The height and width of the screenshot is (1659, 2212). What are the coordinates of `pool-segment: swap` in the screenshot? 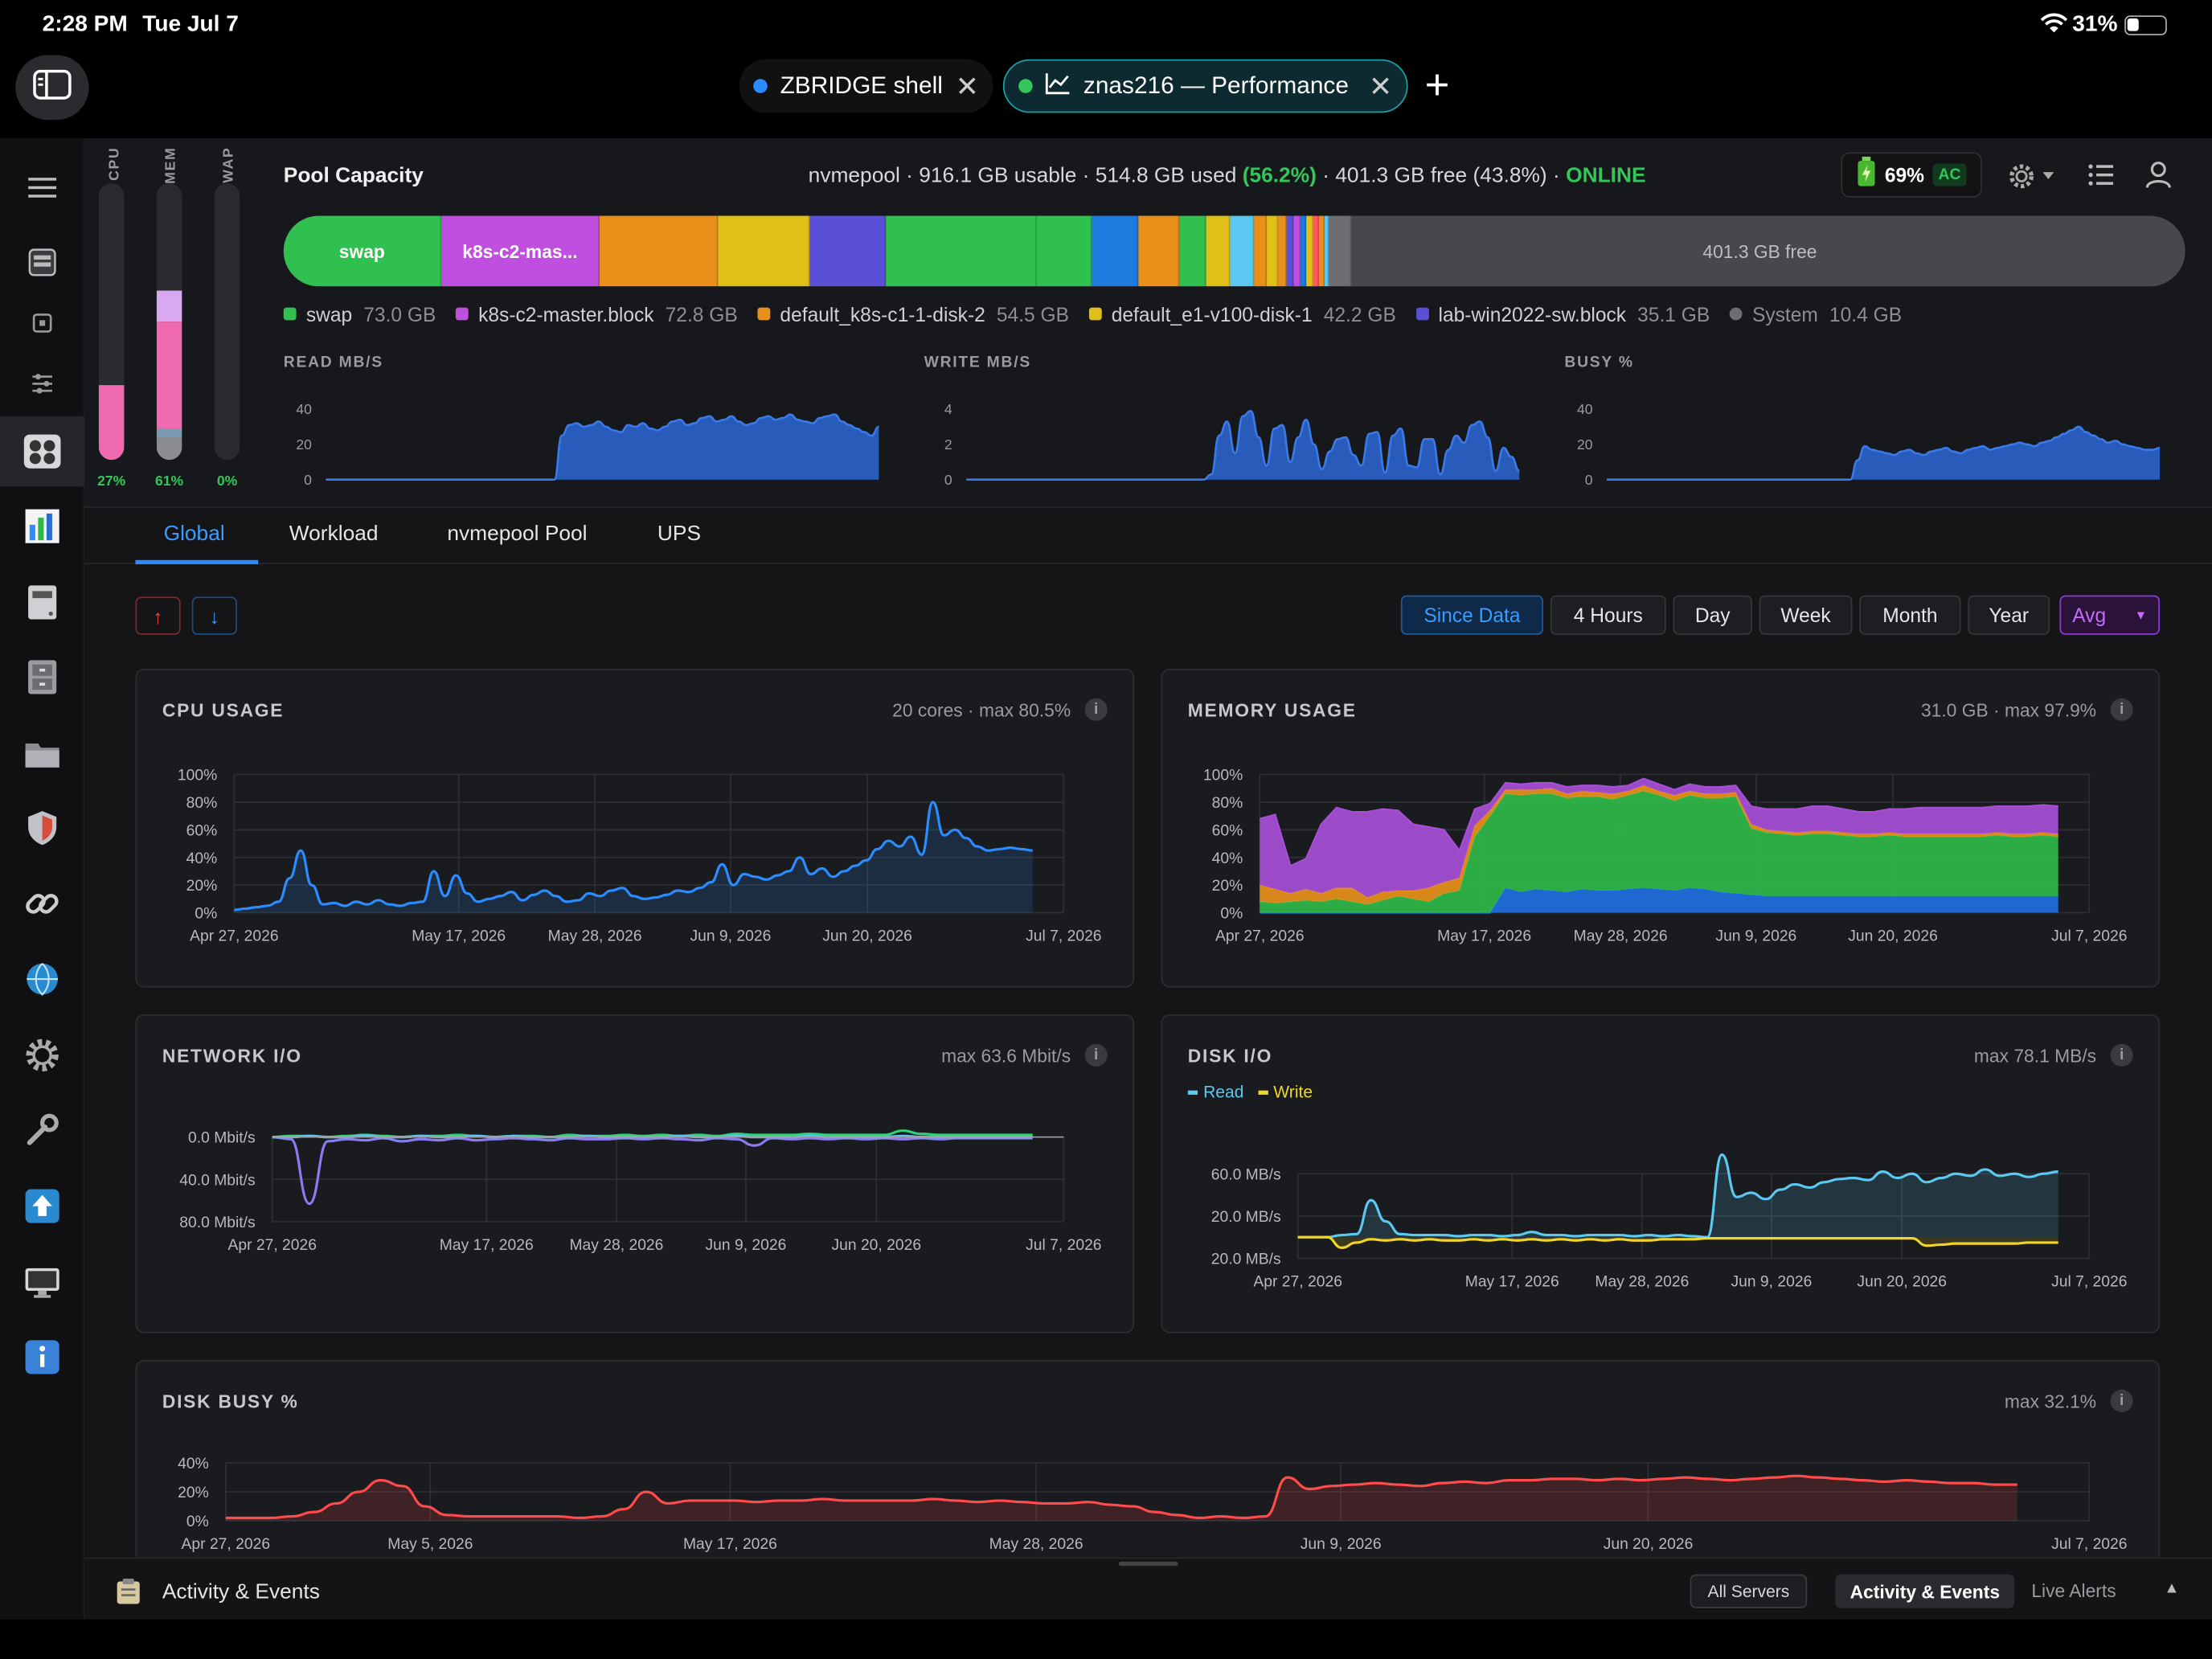 It's located at (362, 251).